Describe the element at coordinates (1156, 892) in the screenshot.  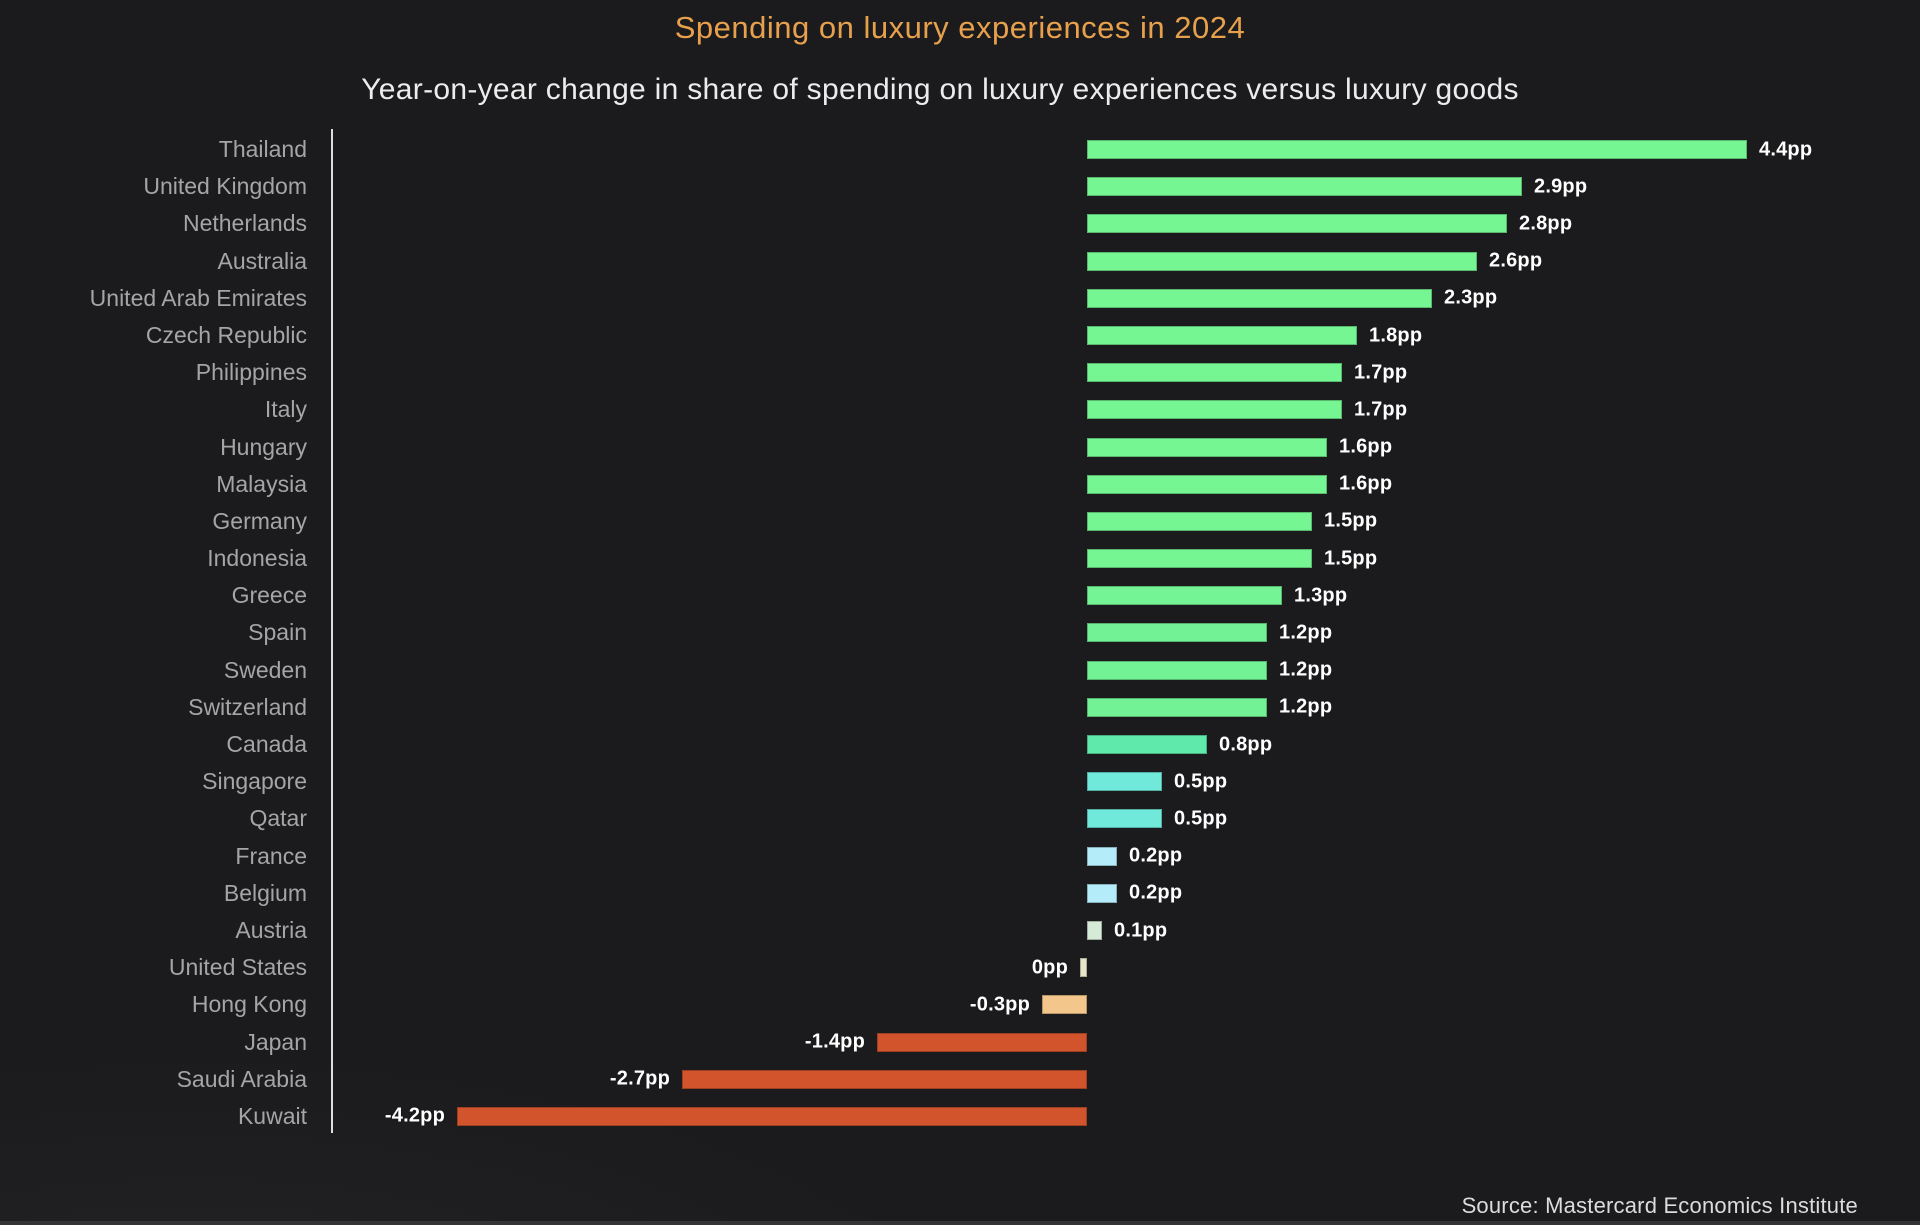
I see `value-label: 0.2pp` at that location.